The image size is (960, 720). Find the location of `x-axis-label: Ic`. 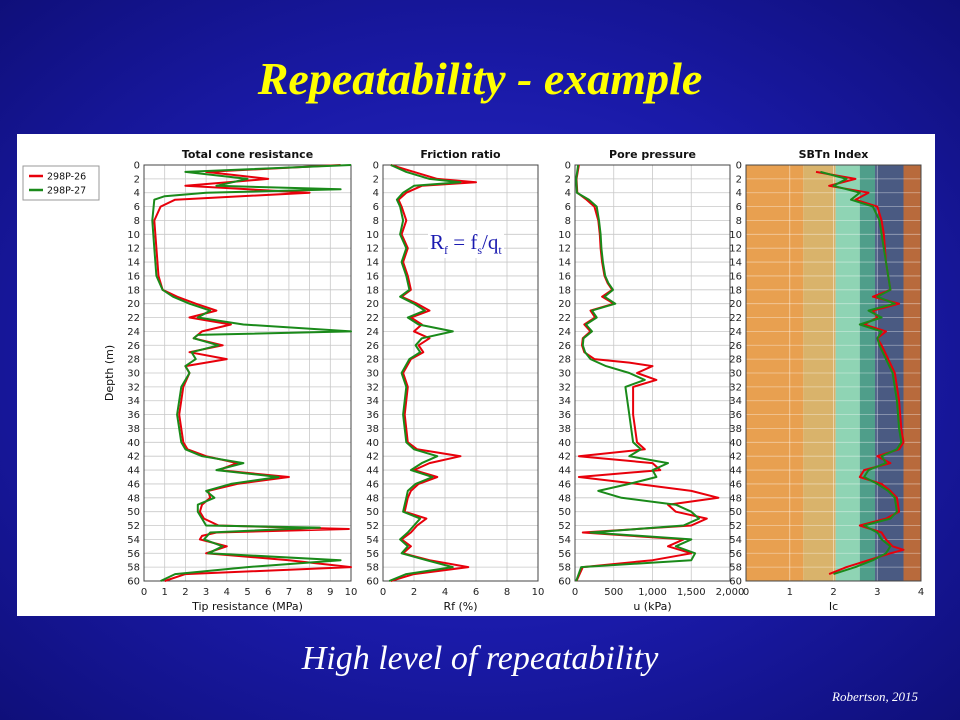

x-axis-label: Ic is located at coordinates (833, 606).